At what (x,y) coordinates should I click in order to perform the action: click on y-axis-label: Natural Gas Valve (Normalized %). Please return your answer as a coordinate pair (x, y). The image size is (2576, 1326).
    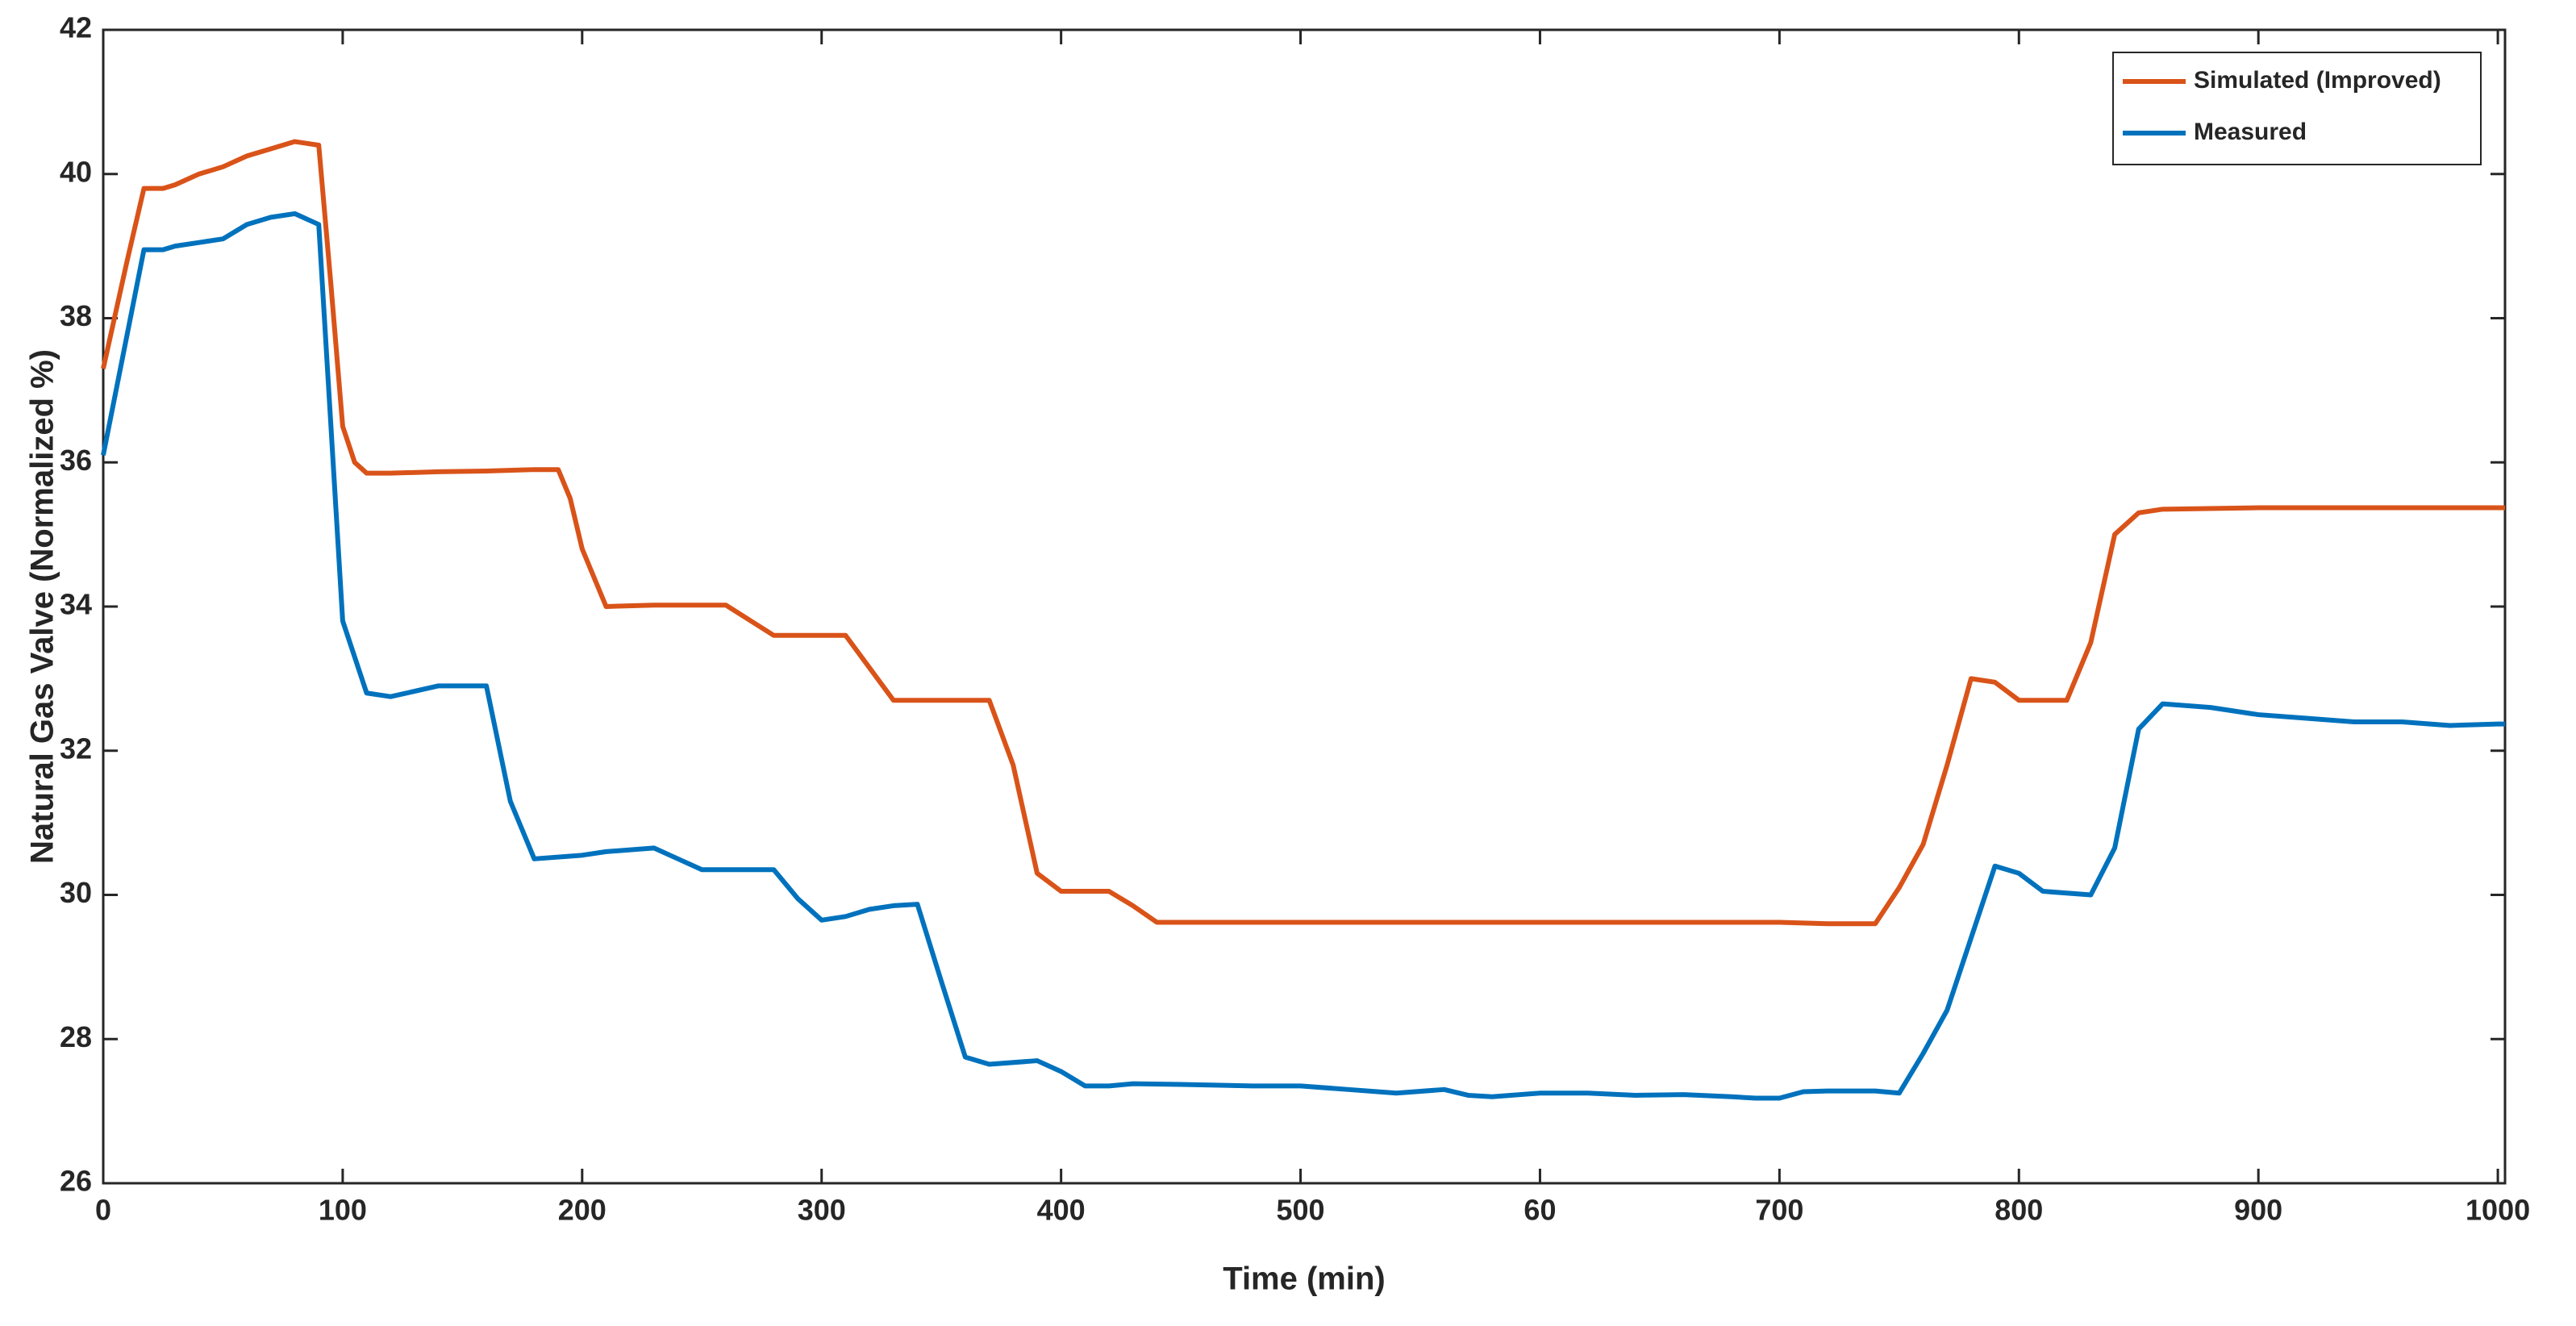
    Looking at the image, I should click on (42, 606).